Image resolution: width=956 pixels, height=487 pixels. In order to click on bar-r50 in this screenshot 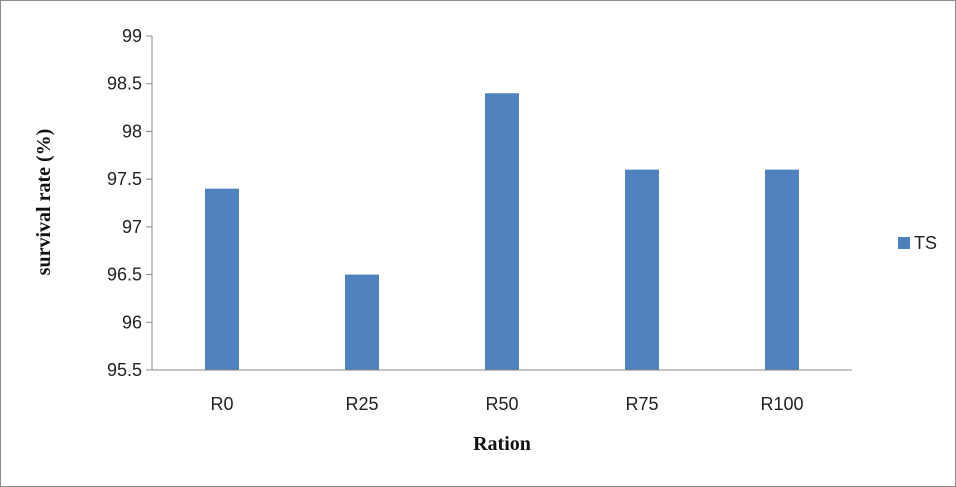, I will do `click(502, 231)`.